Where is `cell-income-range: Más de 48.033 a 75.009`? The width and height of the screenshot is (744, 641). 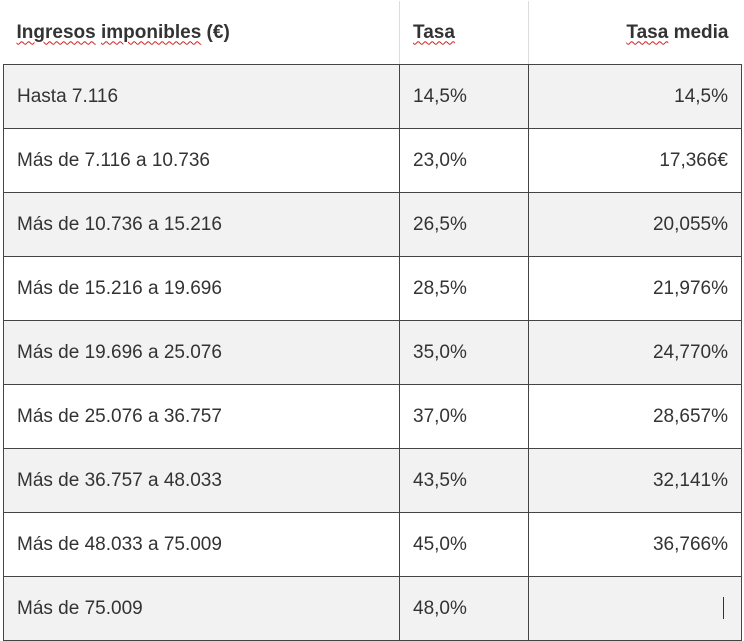
cell-income-range: Más de 48.033 a 75.009 is located at coordinates (201, 544).